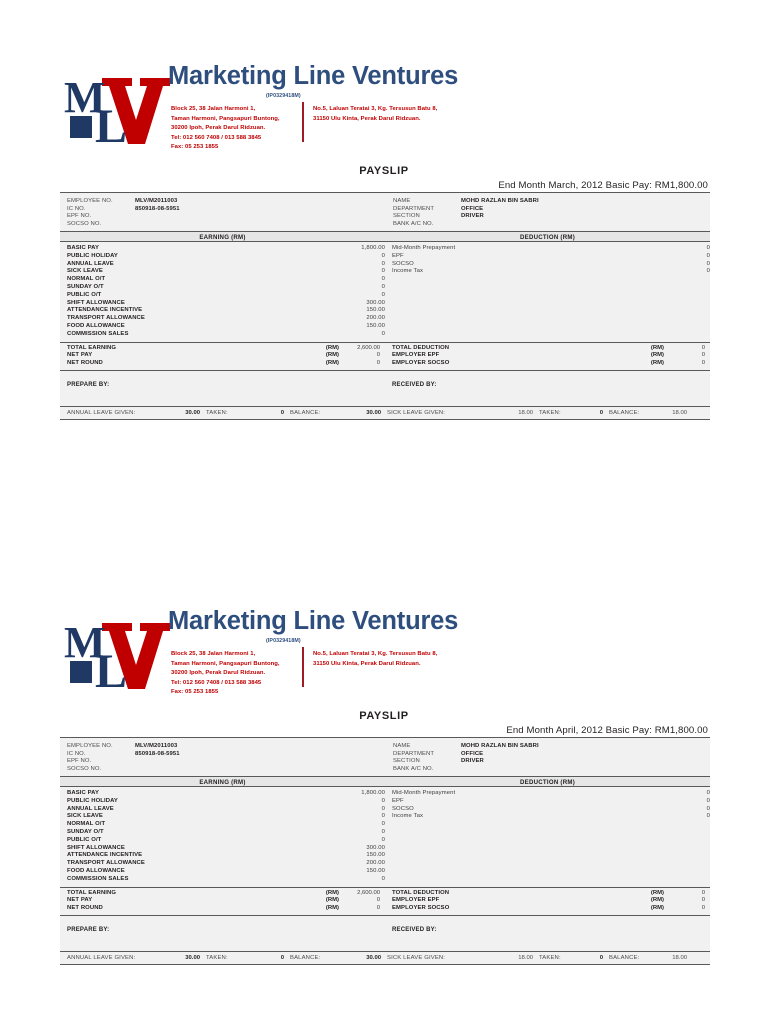 This screenshot has height=1024, width=768. What do you see at coordinates (547, 782) in the screenshot?
I see `deduction-header: DEDUCTION (RM)` at bounding box center [547, 782].